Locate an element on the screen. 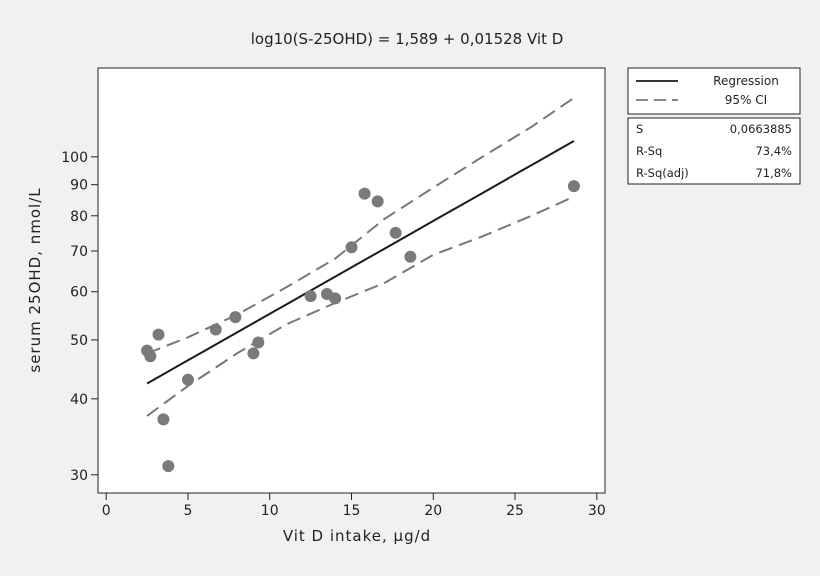  stat-value: 71,8% is located at coordinates (773, 173).